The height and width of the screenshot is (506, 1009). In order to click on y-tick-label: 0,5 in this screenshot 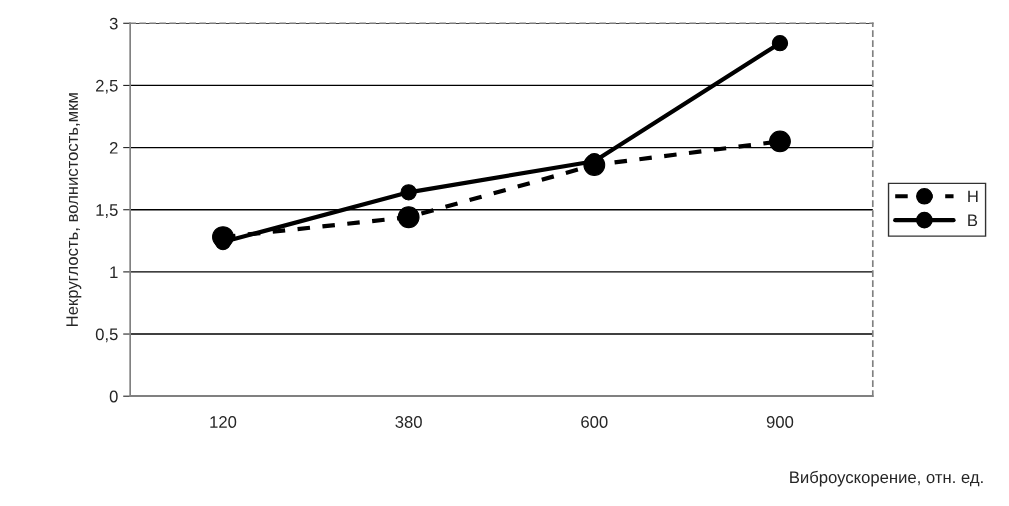, I will do `click(106, 335)`.